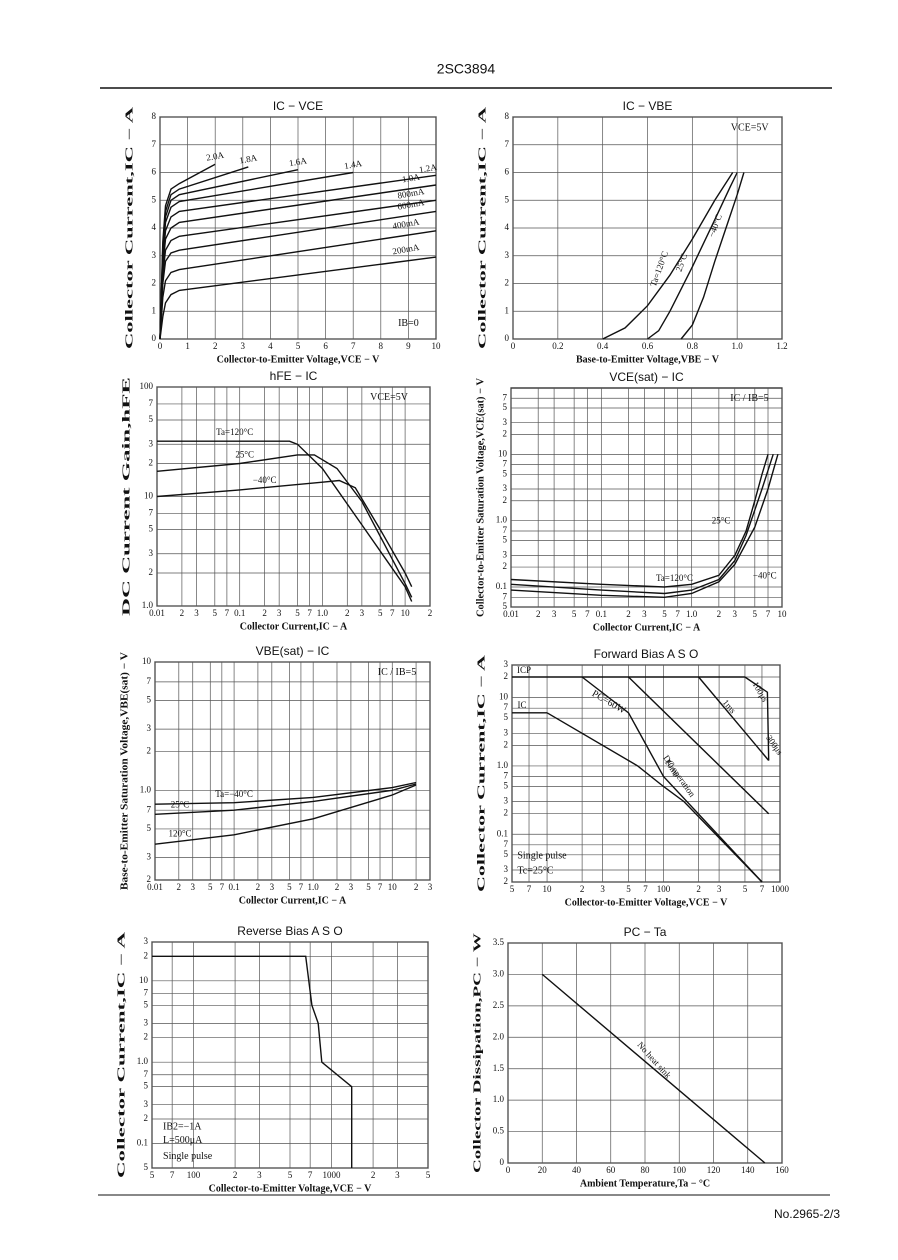 Image resolution: width=898 pixels, height=1260 pixels. I want to click on annotation: VCE=5V, so click(750, 127).